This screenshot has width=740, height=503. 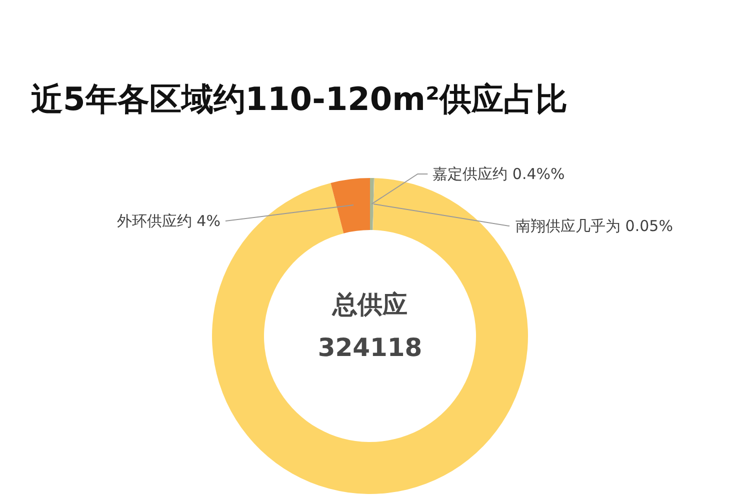 What do you see at coordinates (299, 99) in the screenshot?
I see `chart-title: 近5年各区域约110-120m²供应占比` at bounding box center [299, 99].